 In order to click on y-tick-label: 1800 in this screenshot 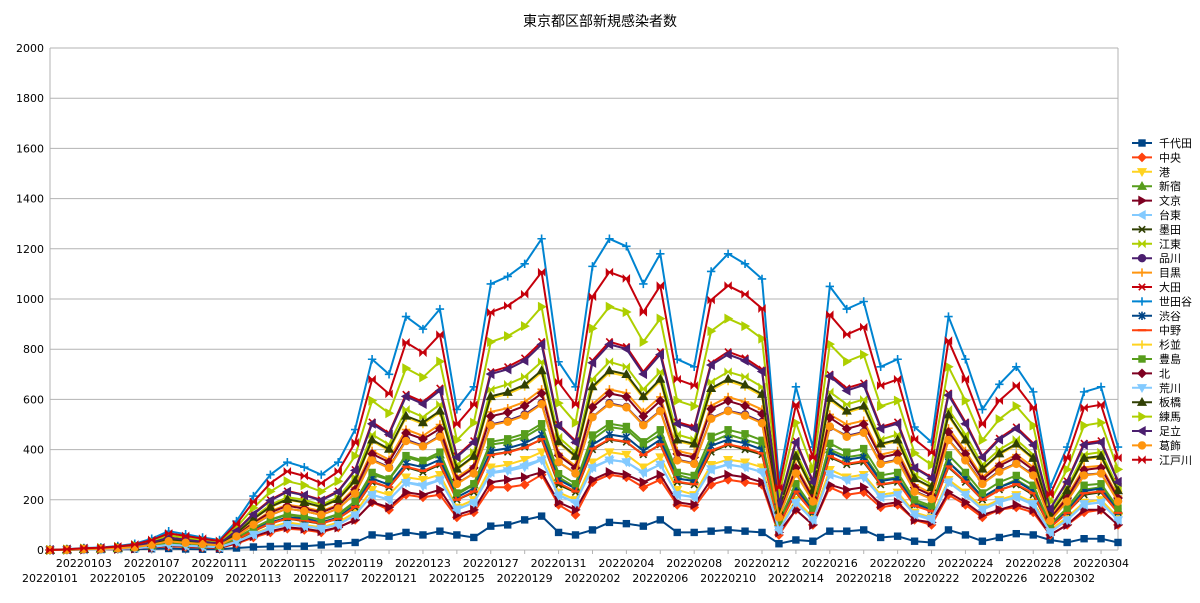, I will do `click(30, 98)`.